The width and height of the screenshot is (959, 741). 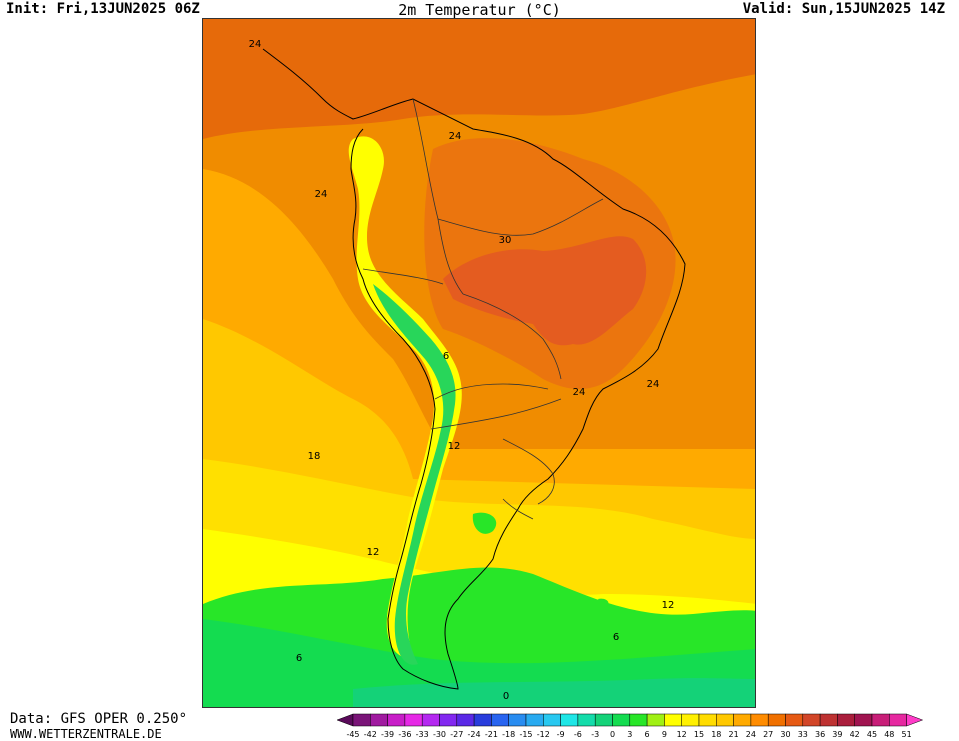 What do you see at coordinates (889, 734) in the screenshot?
I see `colorbar-tick-label: 48` at bounding box center [889, 734].